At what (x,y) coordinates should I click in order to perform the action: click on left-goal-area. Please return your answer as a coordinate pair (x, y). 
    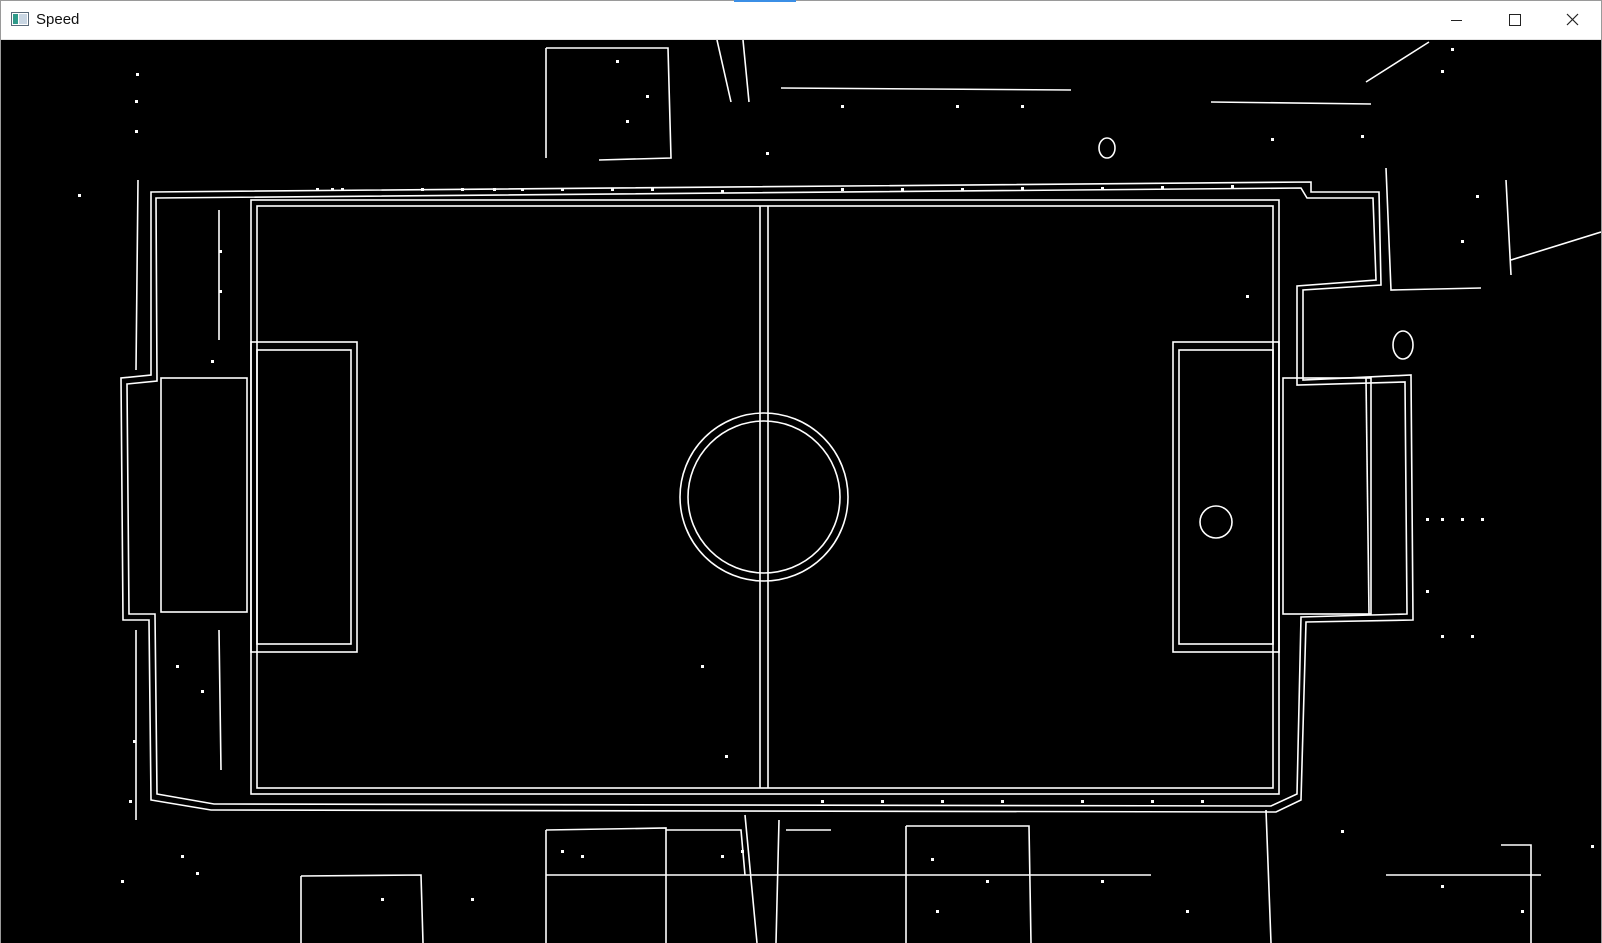
    Looking at the image, I should click on (204, 495).